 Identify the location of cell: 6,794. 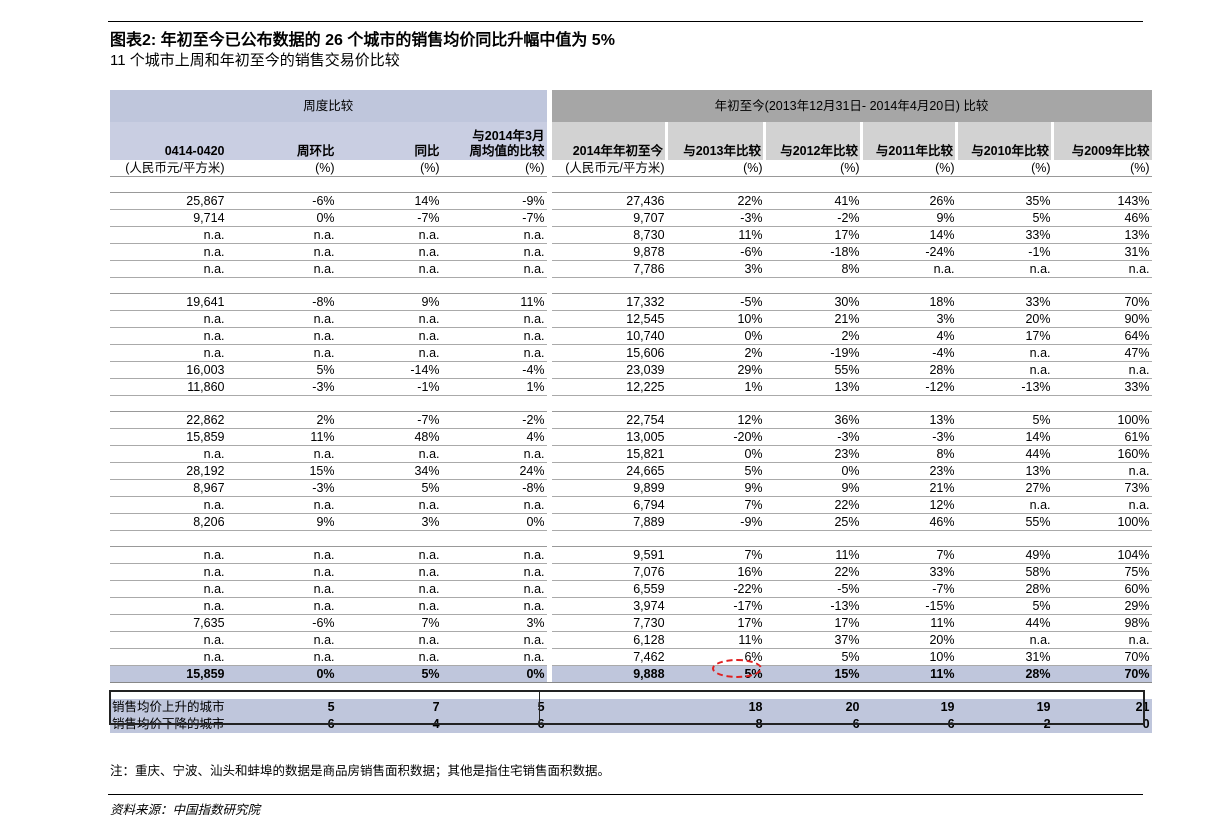
(609, 505).